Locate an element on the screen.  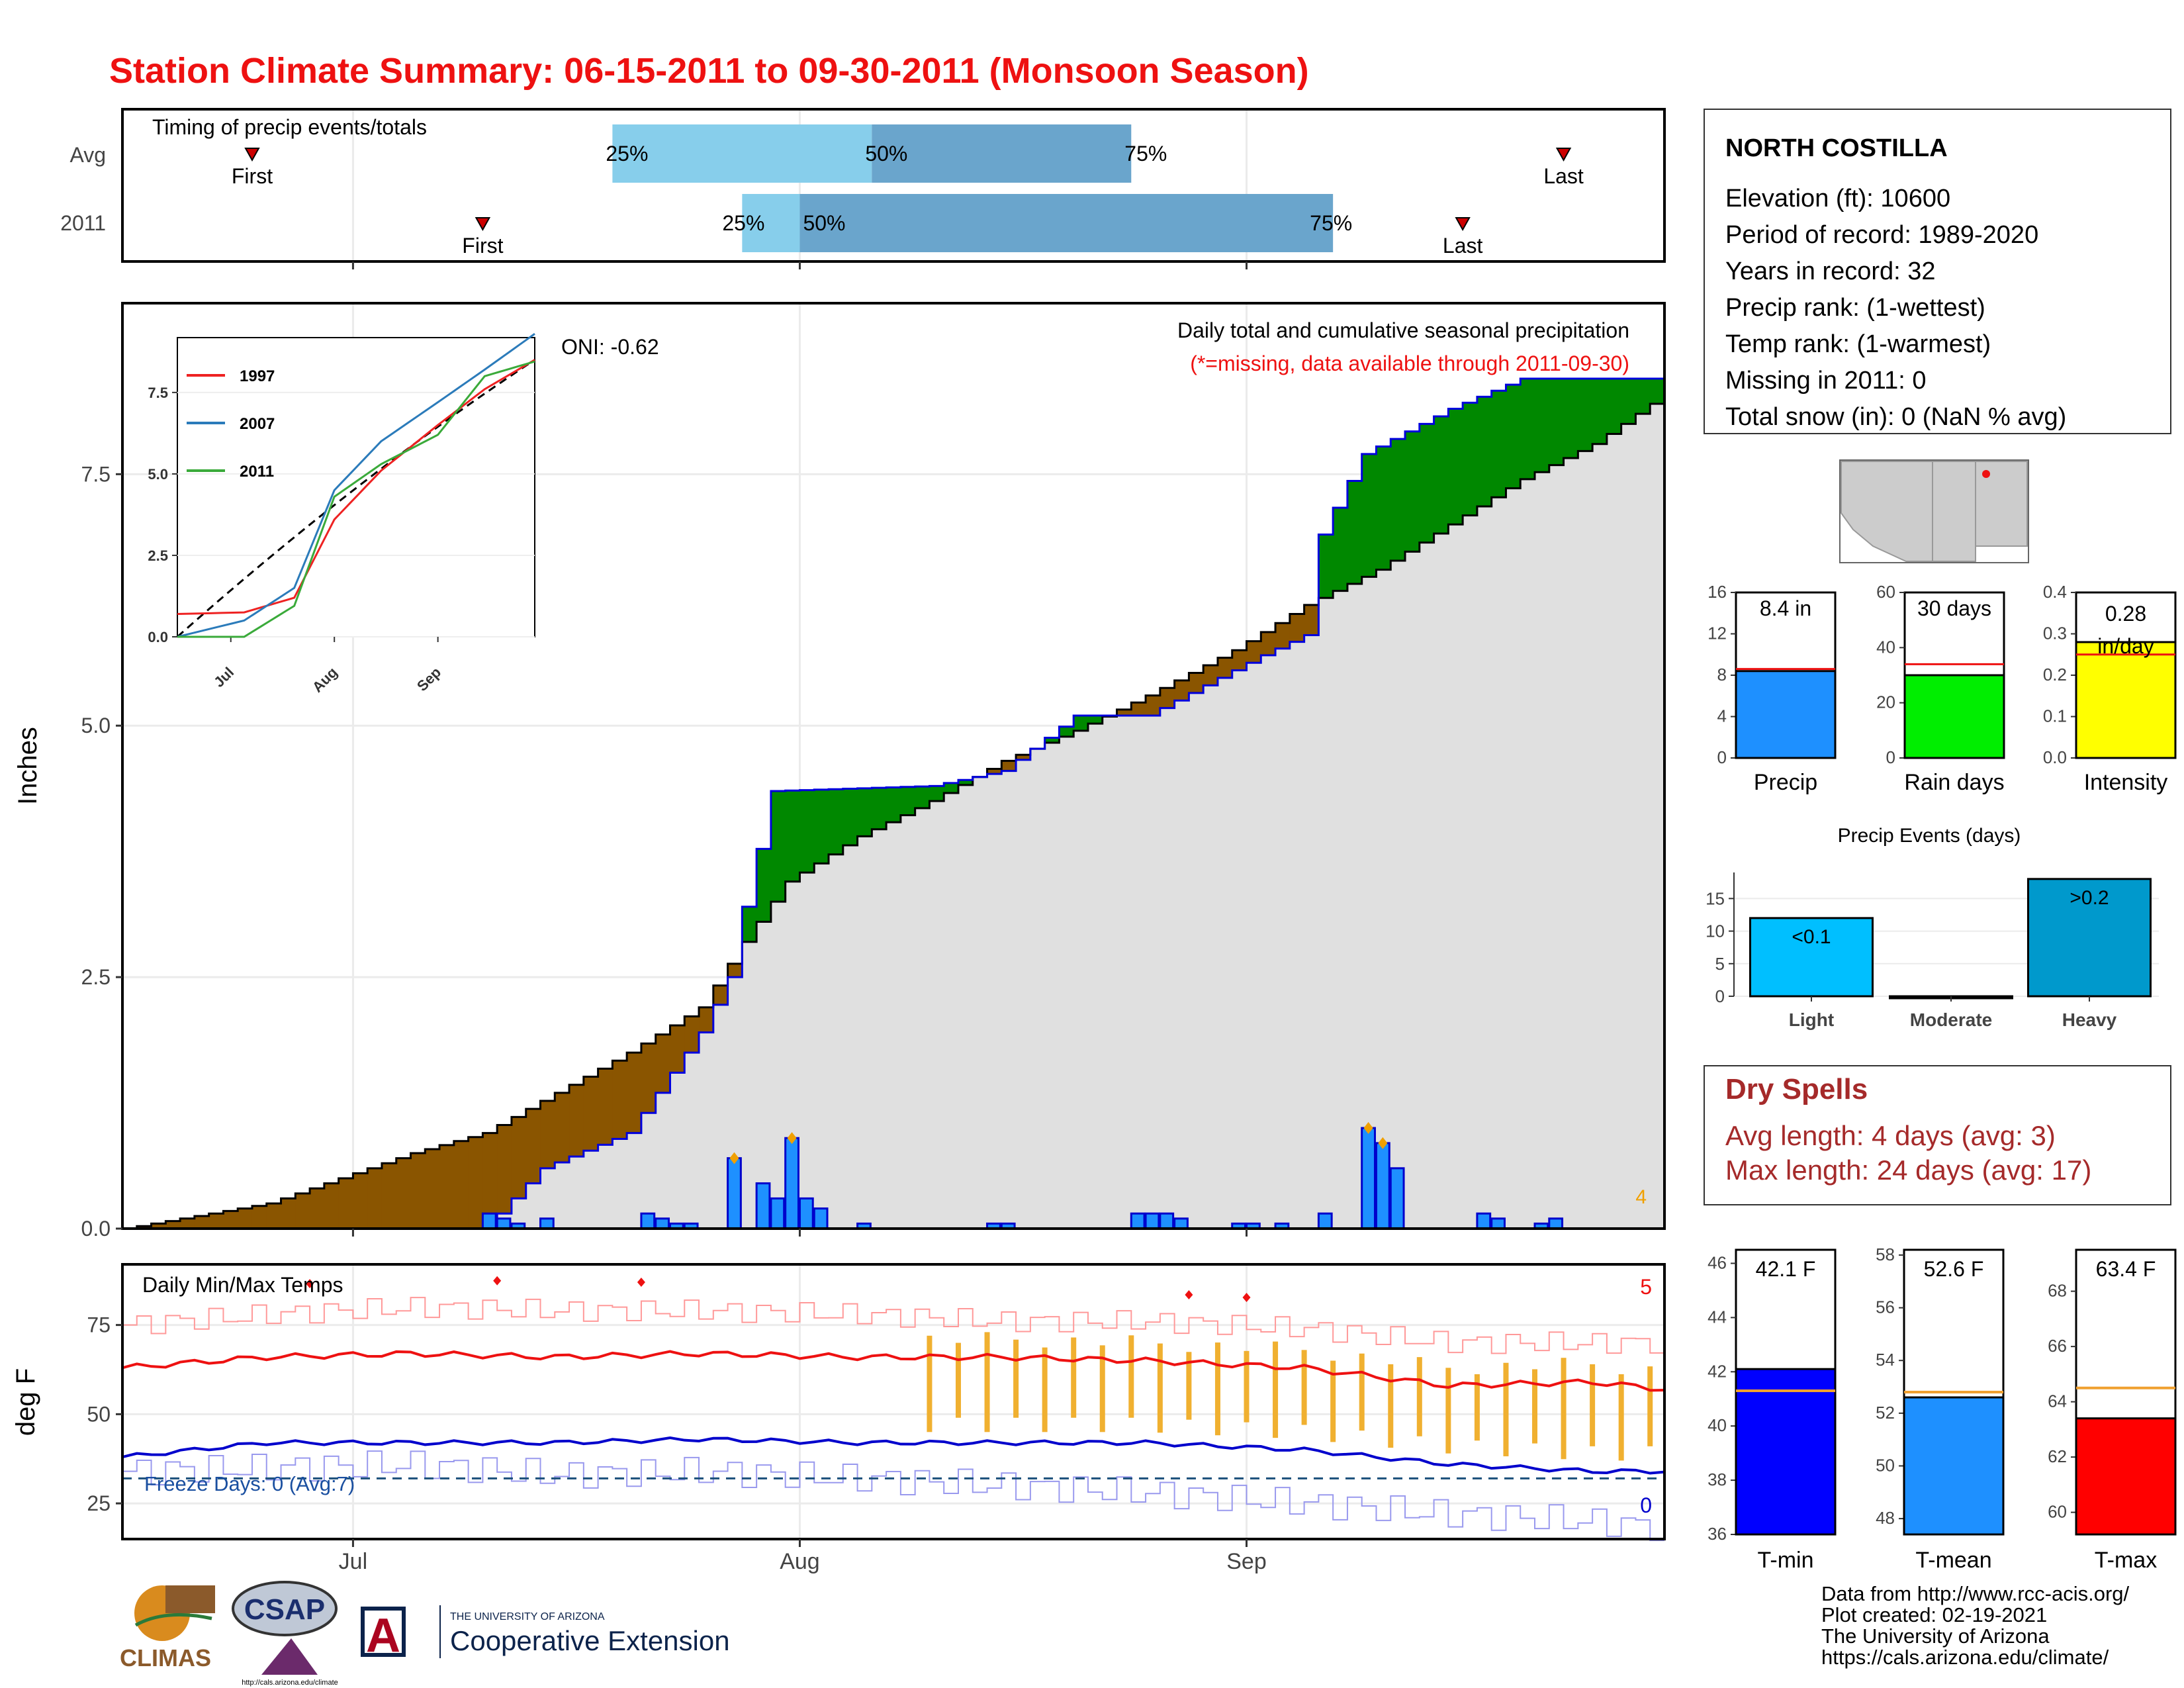
station-snow: Total snow (in): 0 (NaN % avg) is located at coordinates (1895, 417).